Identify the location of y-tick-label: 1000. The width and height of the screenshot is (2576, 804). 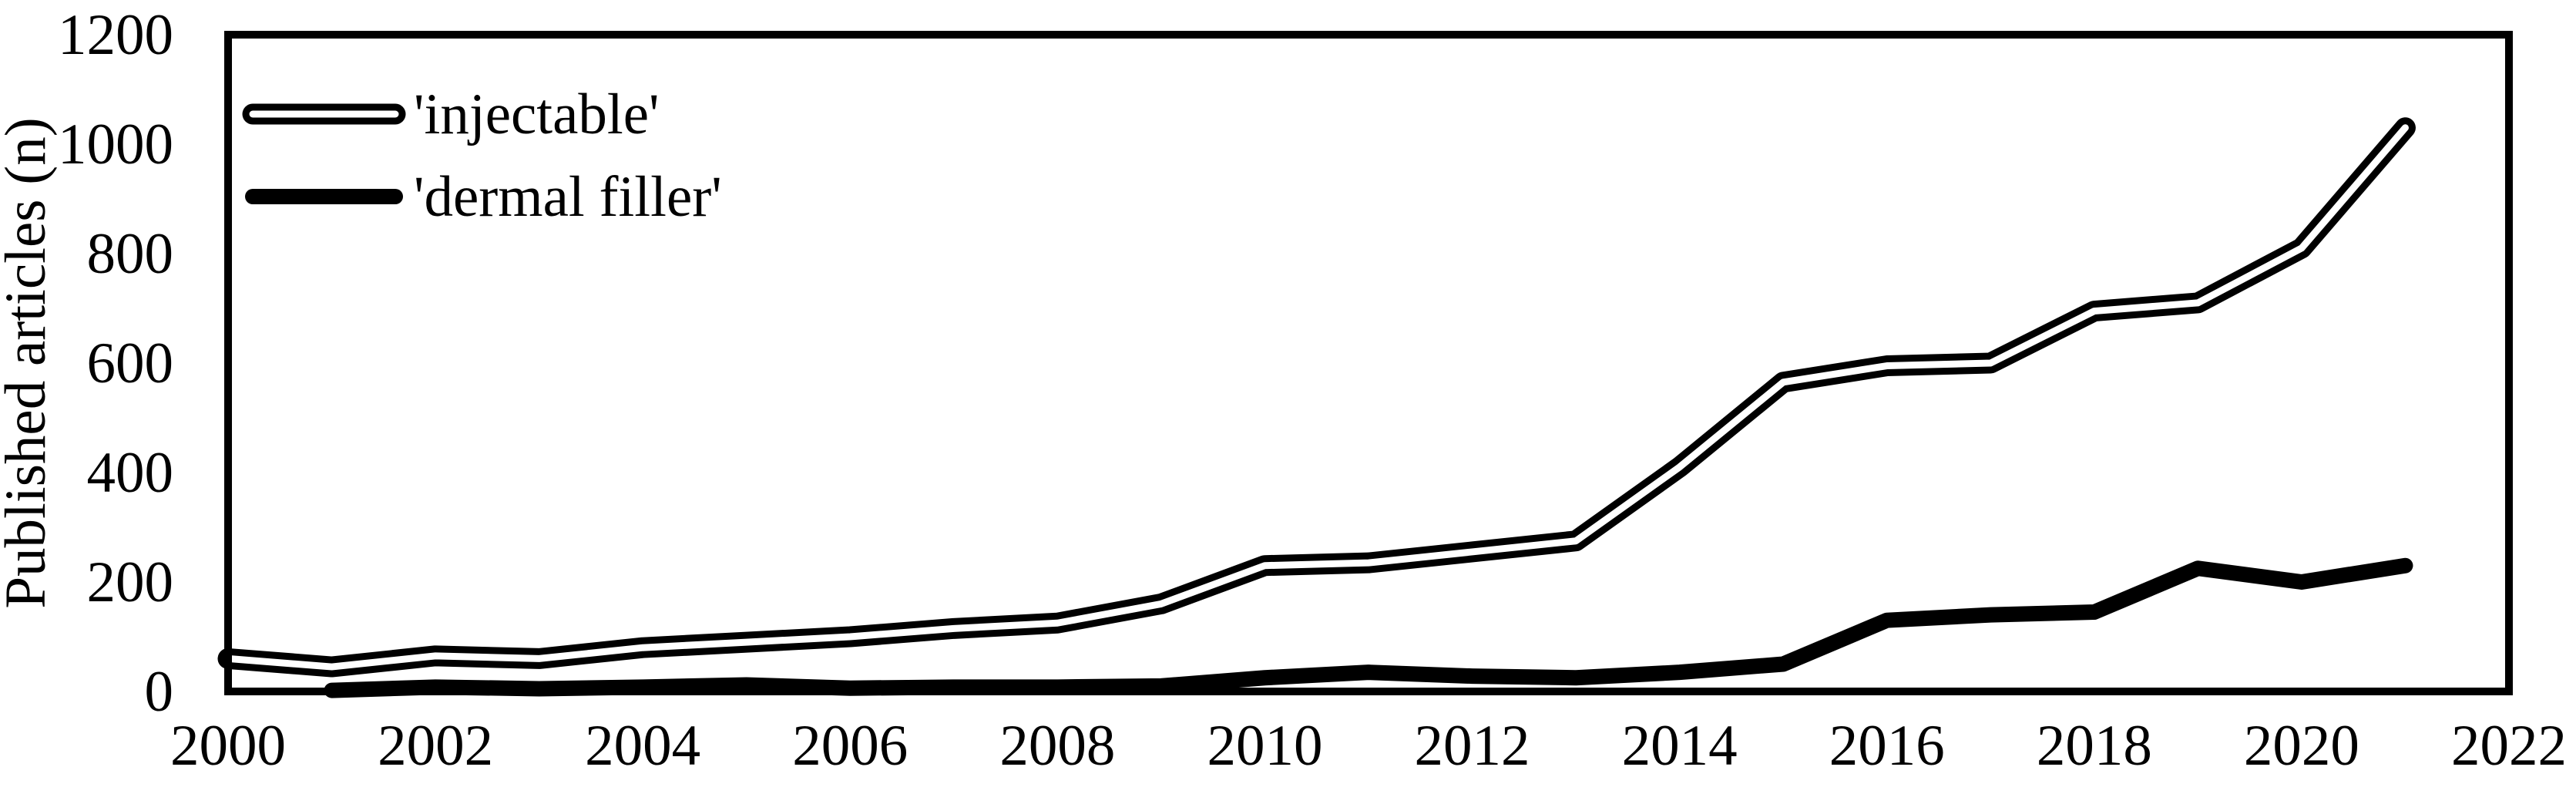
(115, 145).